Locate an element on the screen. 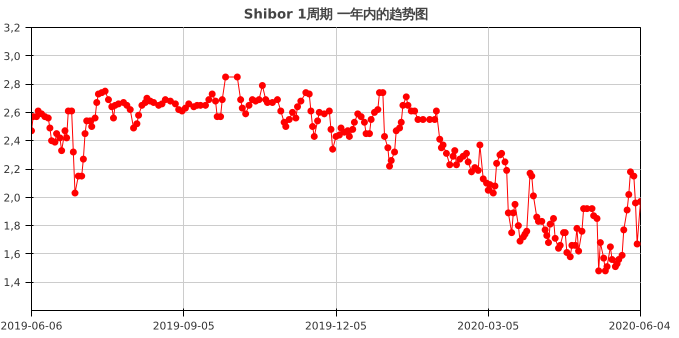 The height and width of the screenshot is (338, 679). y-tick-label: 2,2 is located at coordinates (12, 169).